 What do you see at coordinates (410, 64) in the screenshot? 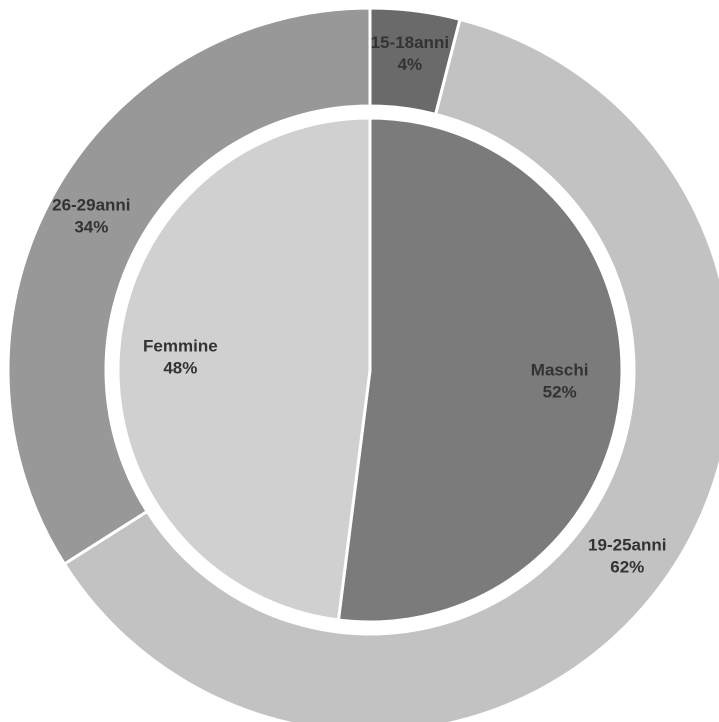
I see `slice-value-label: 4%` at bounding box center [410, 64].